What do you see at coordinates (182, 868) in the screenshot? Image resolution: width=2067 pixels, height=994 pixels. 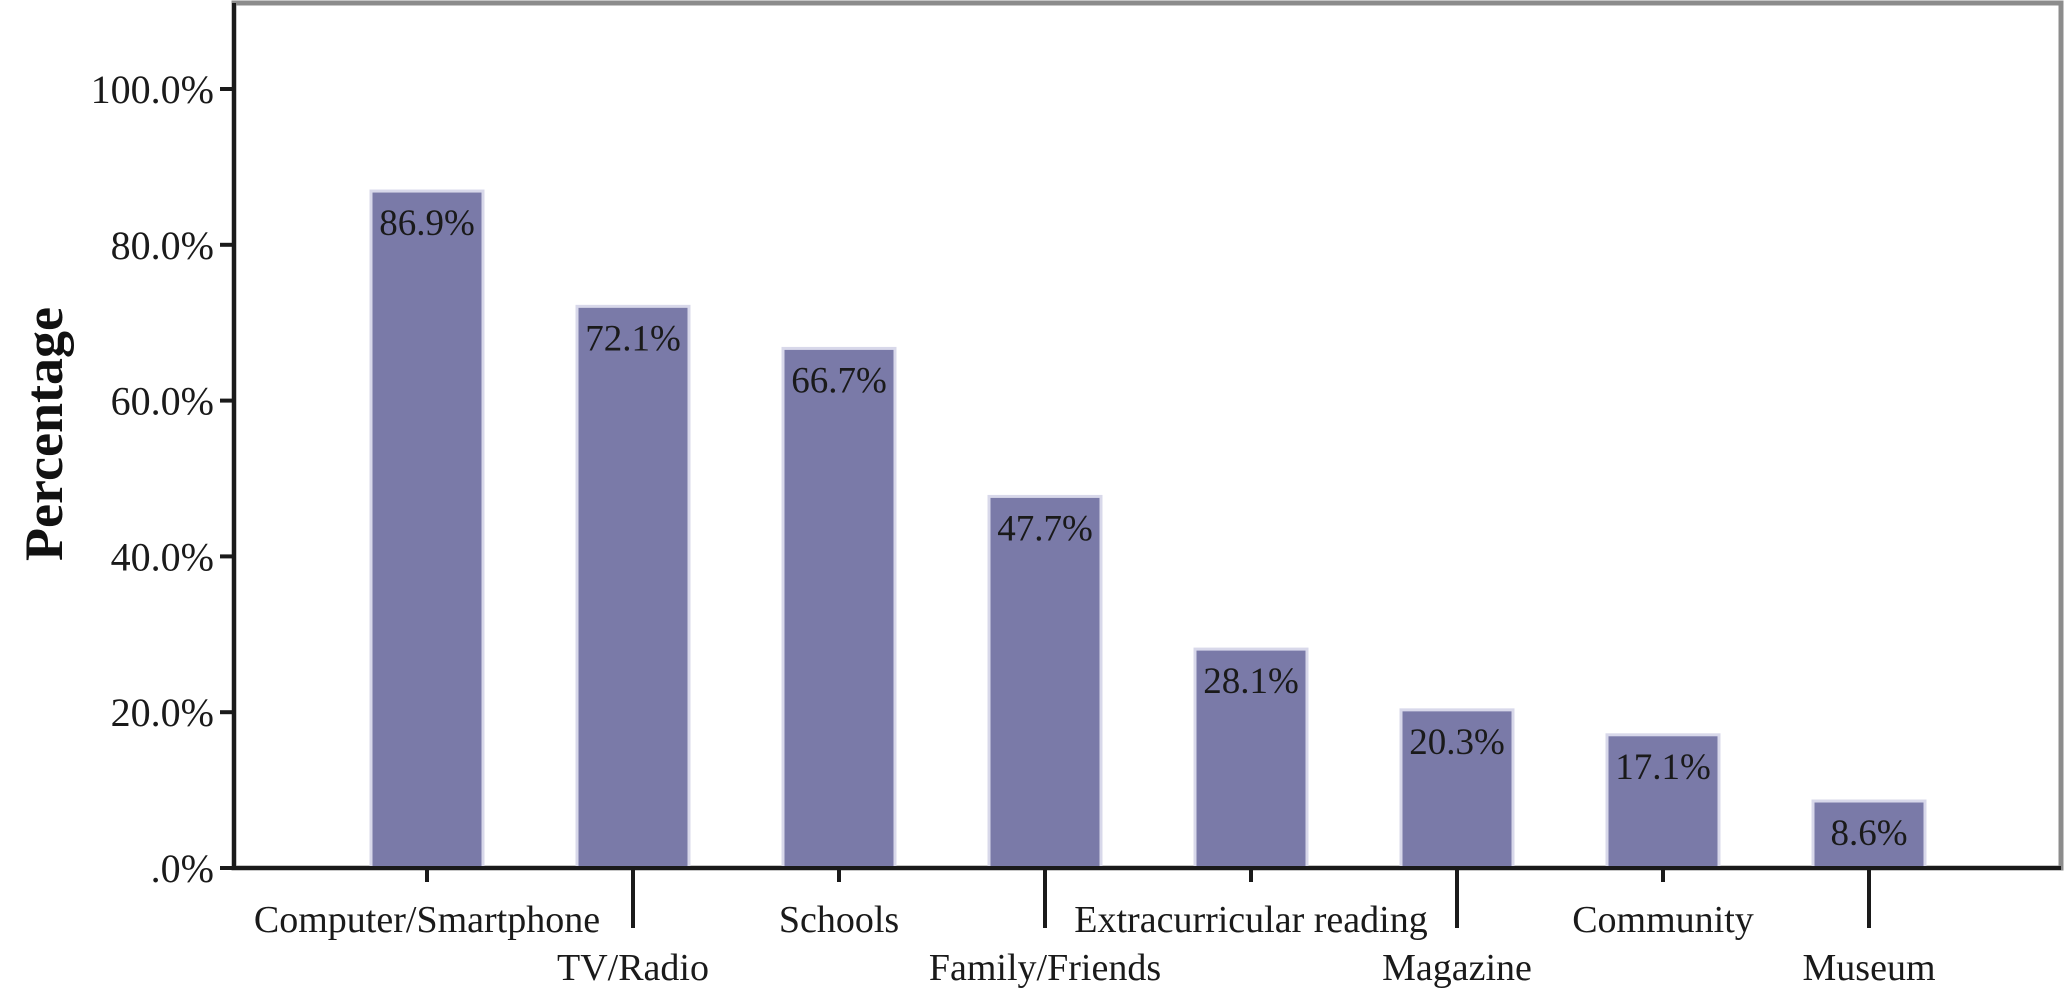 I see `y-tick-label: .0%` at bounding box center [182, 868].